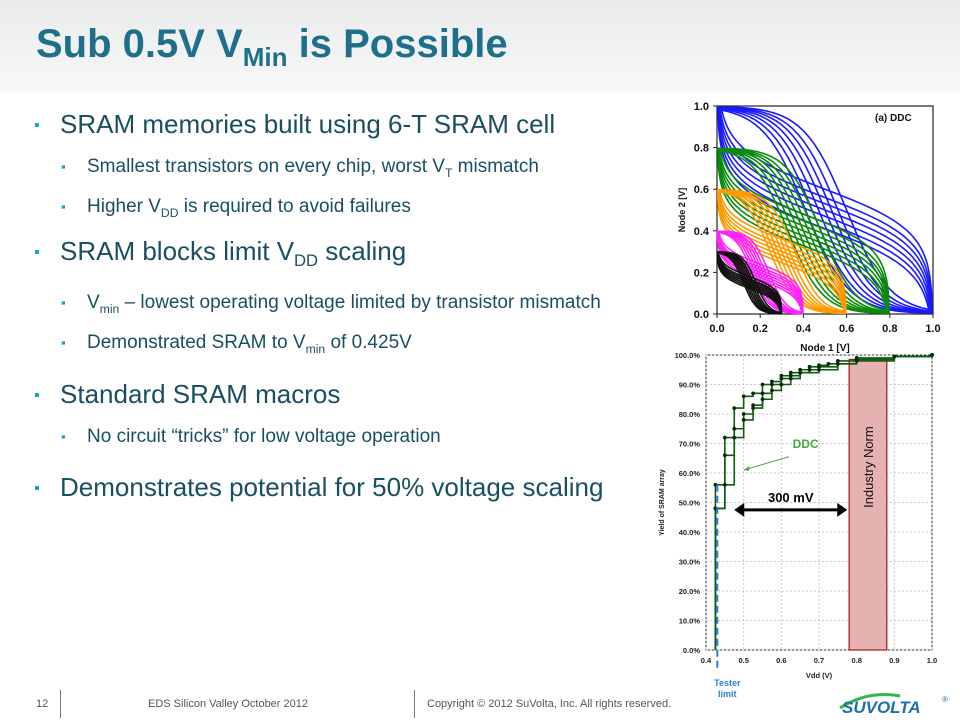  Describe the element at coordinates (690, 532) in the screenshot. I see `y-tick-label: 40.0%` at that location.